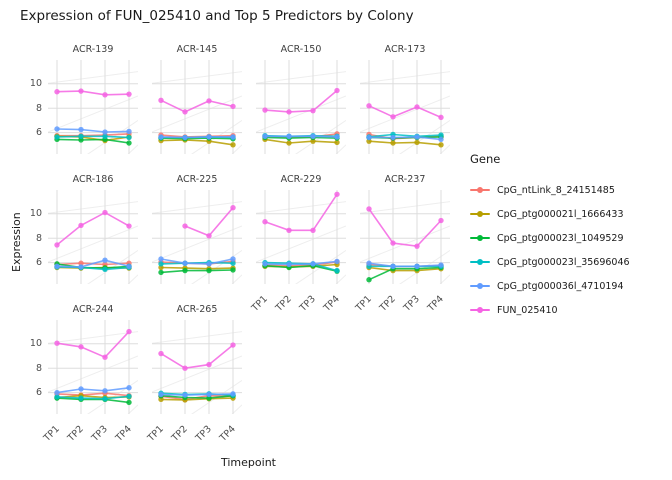  I want to click on legend-item-CpG_ptg000023l_35696046: CpG_ptg000023l_35696046, so click(550, 262).